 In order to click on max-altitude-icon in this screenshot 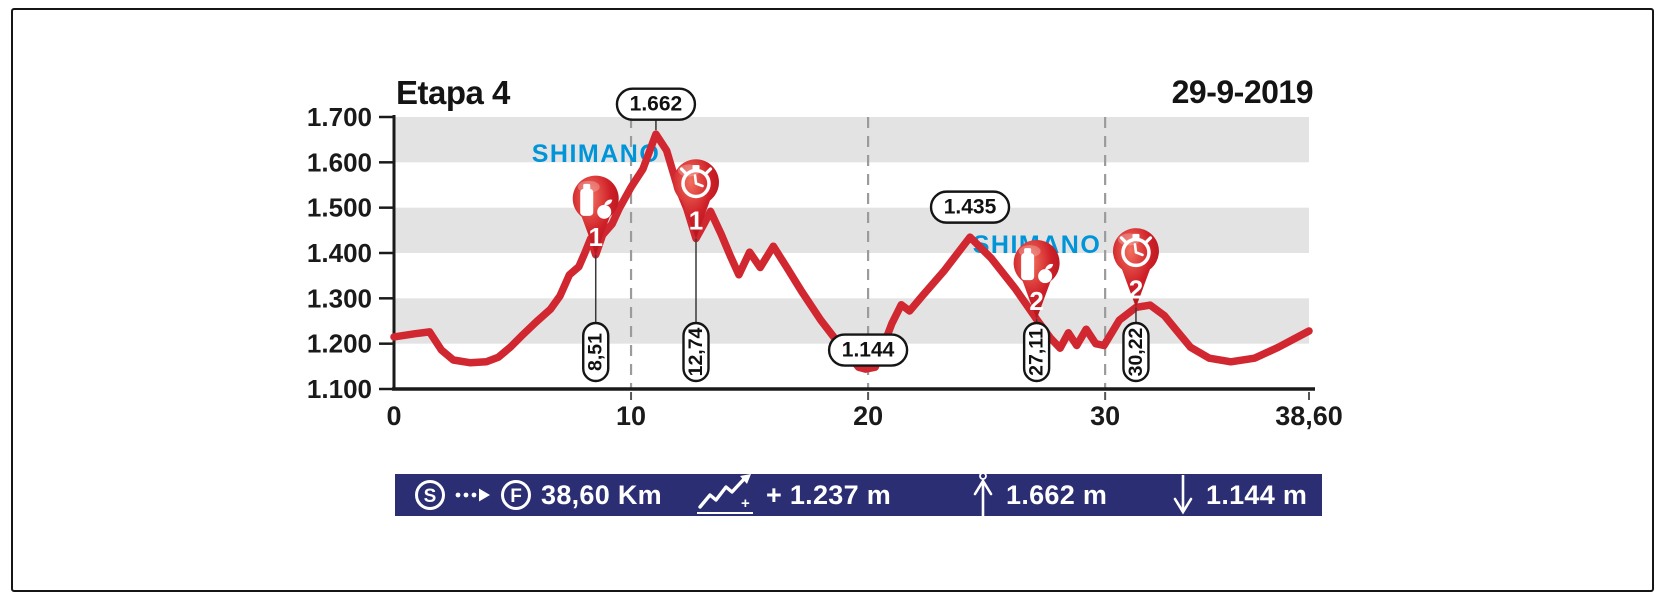, I will do `click(983, 495)`.